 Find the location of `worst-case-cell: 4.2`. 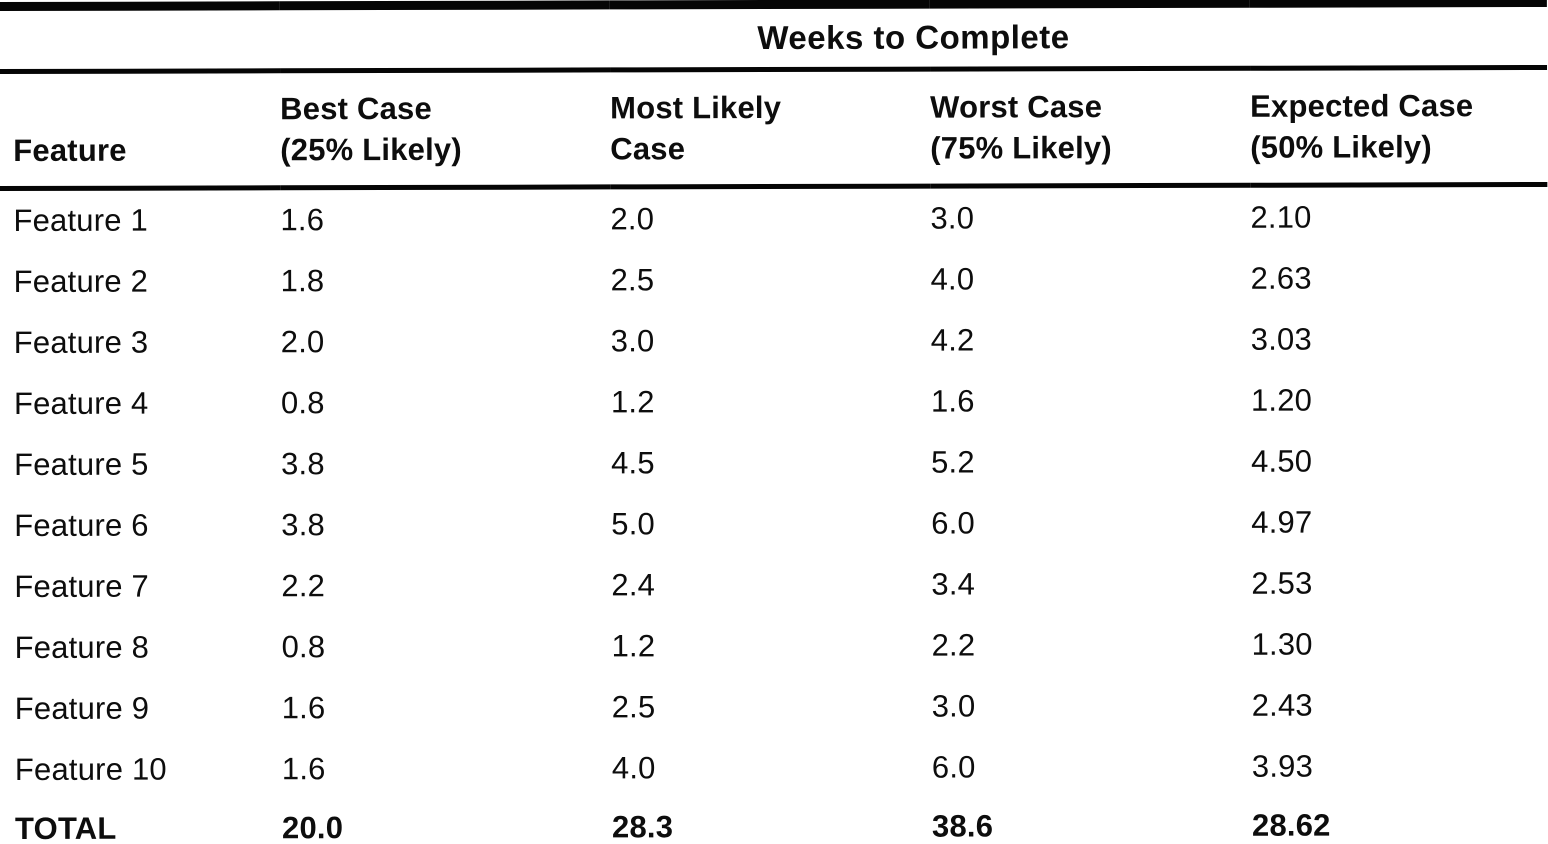

worst-case-cell: 4.2 is located at coordinates (952, 340).